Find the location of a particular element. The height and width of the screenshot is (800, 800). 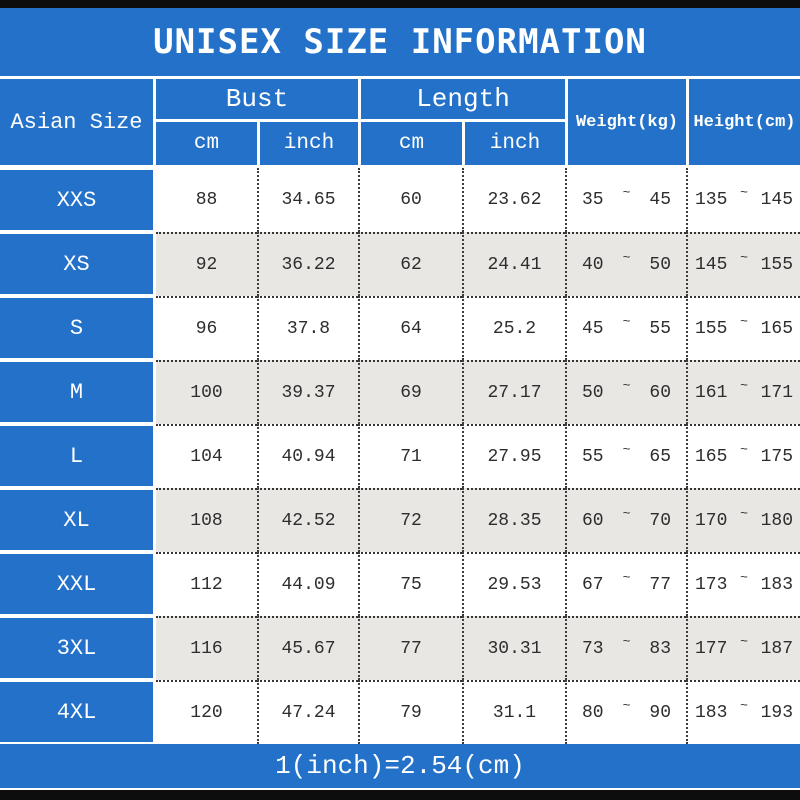

height-range: 145 ~155 is located at coordinates (743, 264).